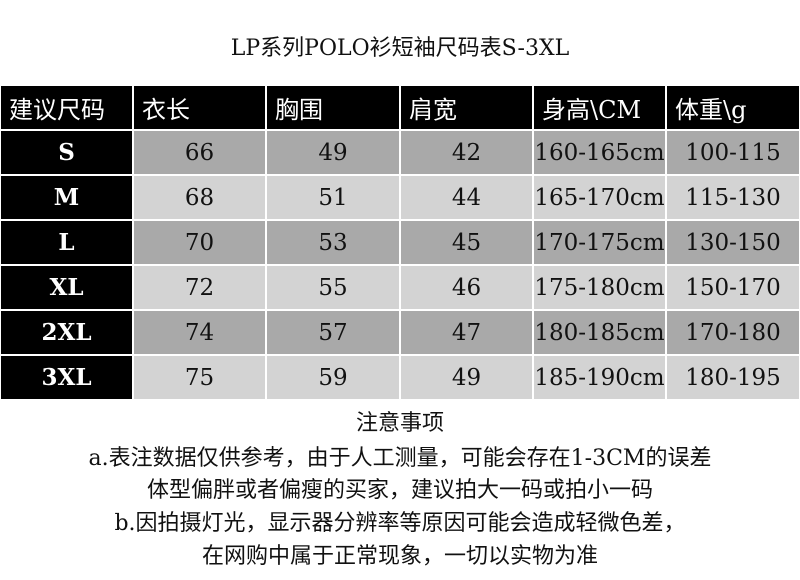 The height and width of the screenshot is (580, 800). I want to click on note-line: a.表注数据仅供参考，由于人工测量，可能会存在1-3CM的误差, so click(400, 458).